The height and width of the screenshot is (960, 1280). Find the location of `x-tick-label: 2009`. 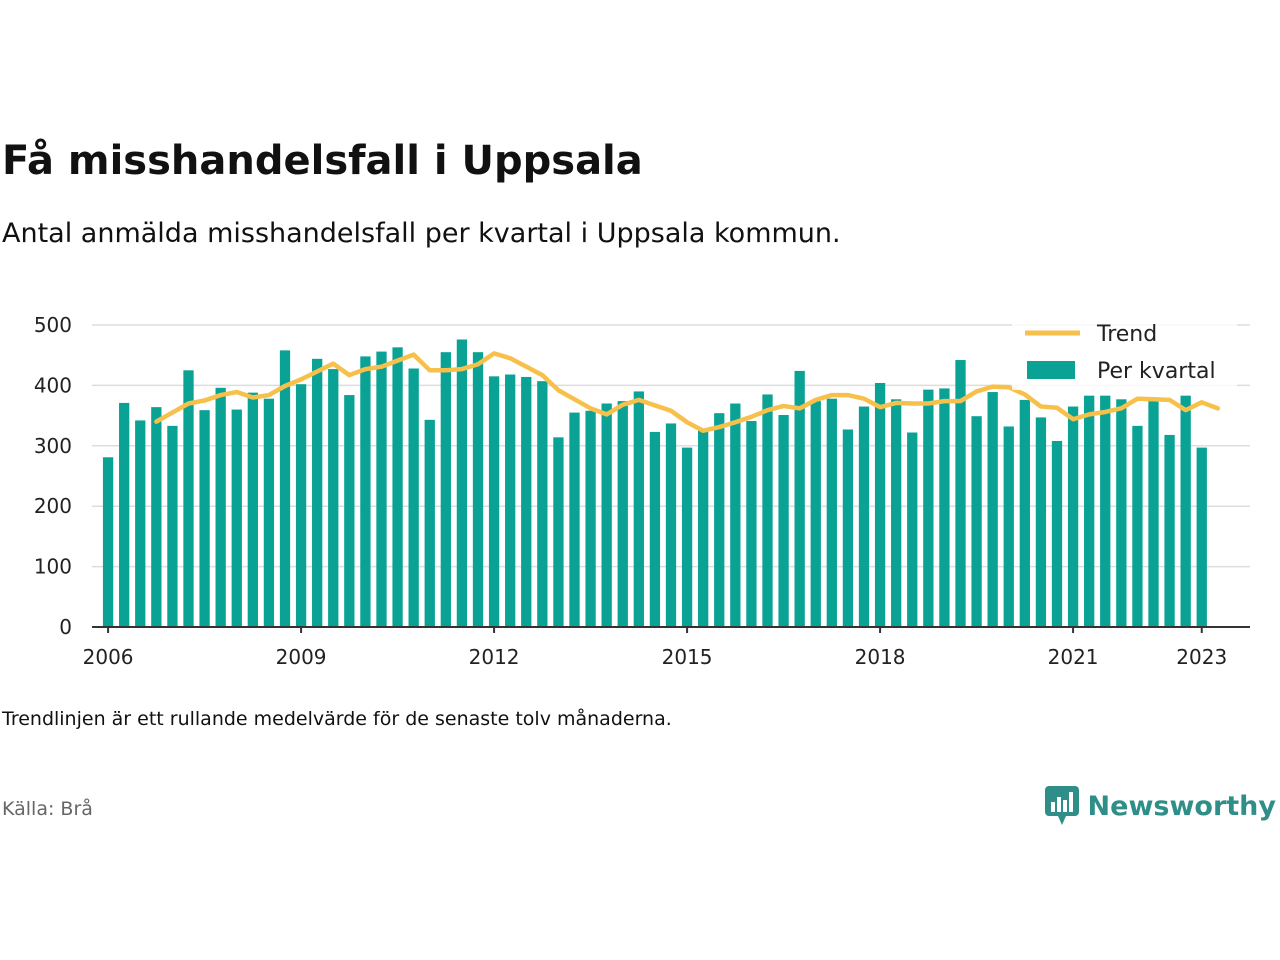

x-tick-label: 2009 is located at coordinates (301, 657).